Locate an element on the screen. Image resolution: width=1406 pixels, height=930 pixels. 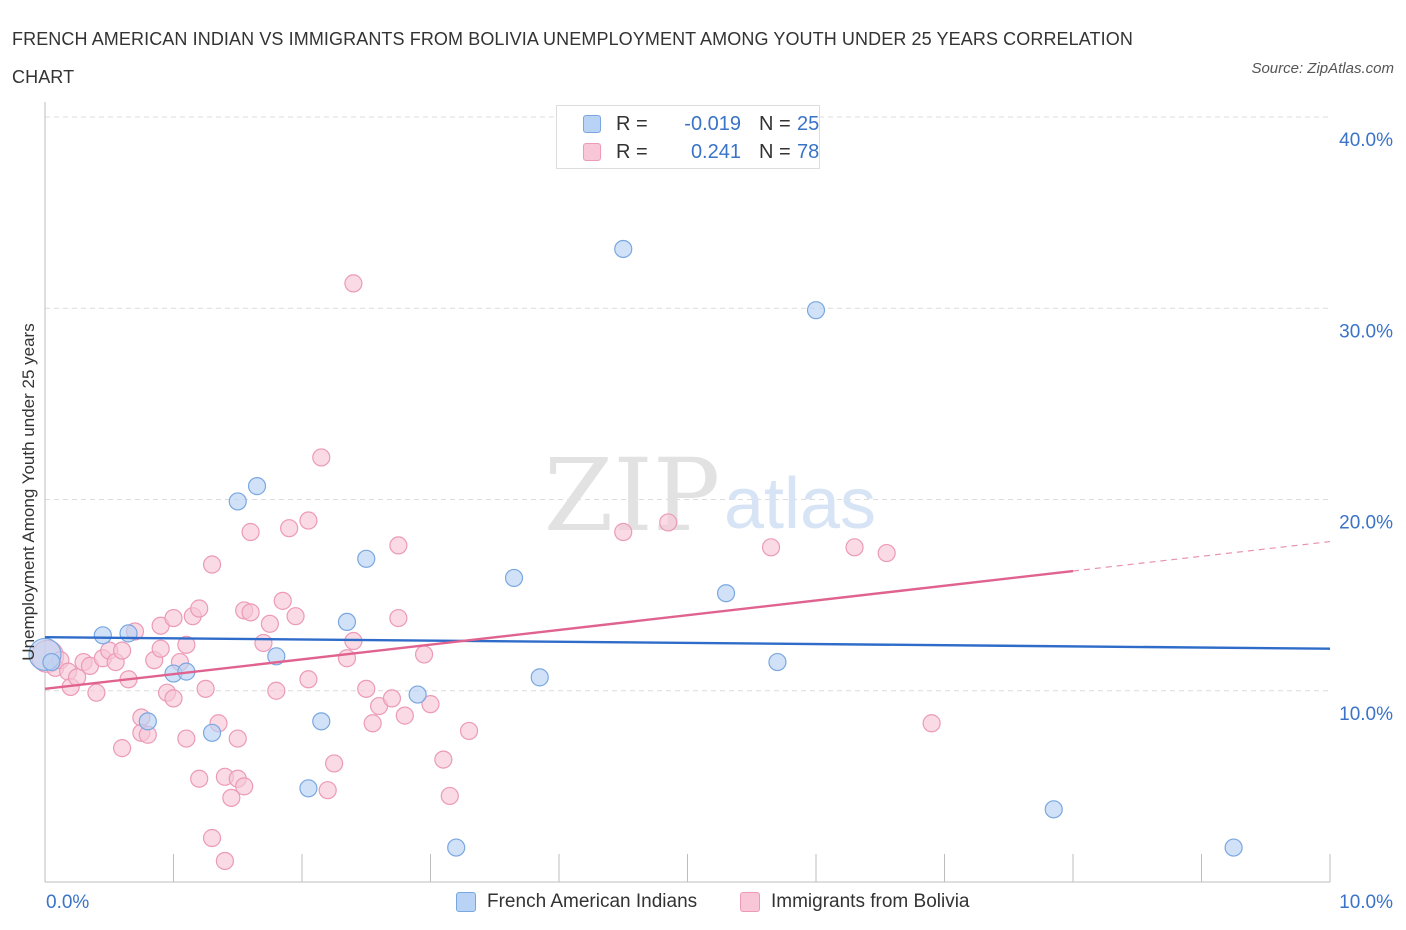
y-tick-label: 30.0% is located at coordinates (1366, 331).